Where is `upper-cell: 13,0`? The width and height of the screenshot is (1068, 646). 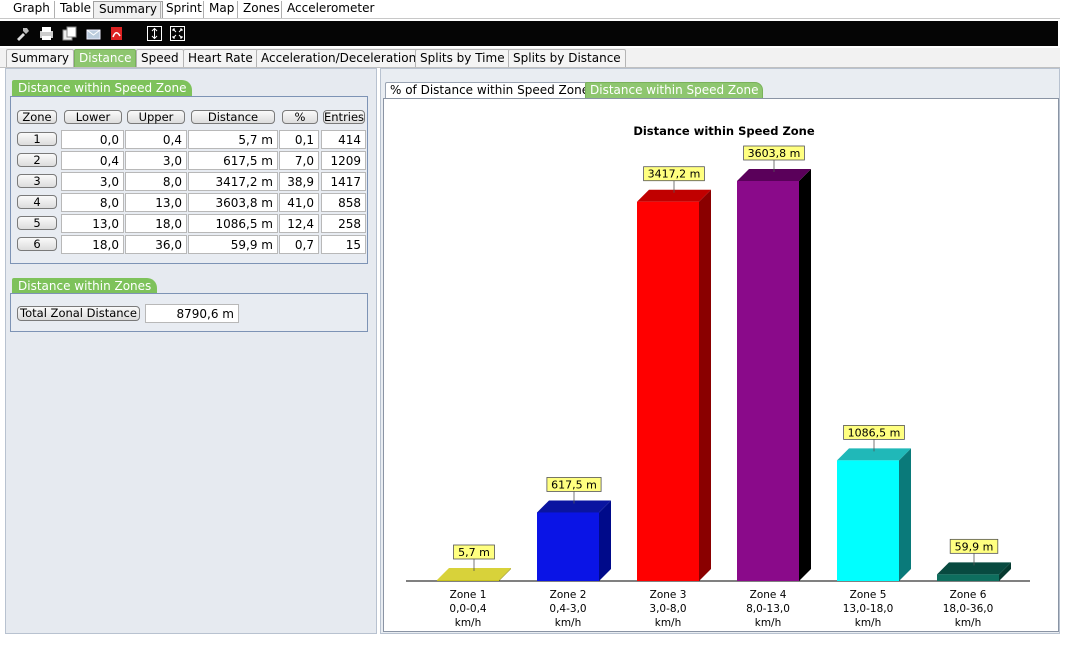 upper-cell: 13,0 is located at coordinates (156, 202).